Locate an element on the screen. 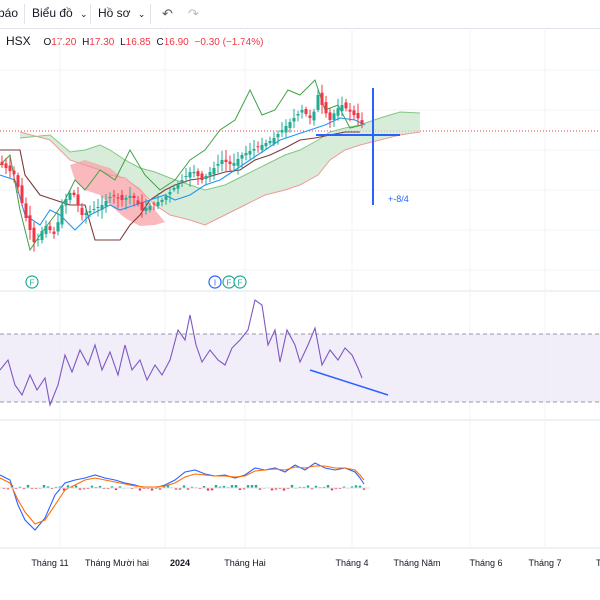 The image size is (600, 600). kijun-line is located at coordinates (180, 186).